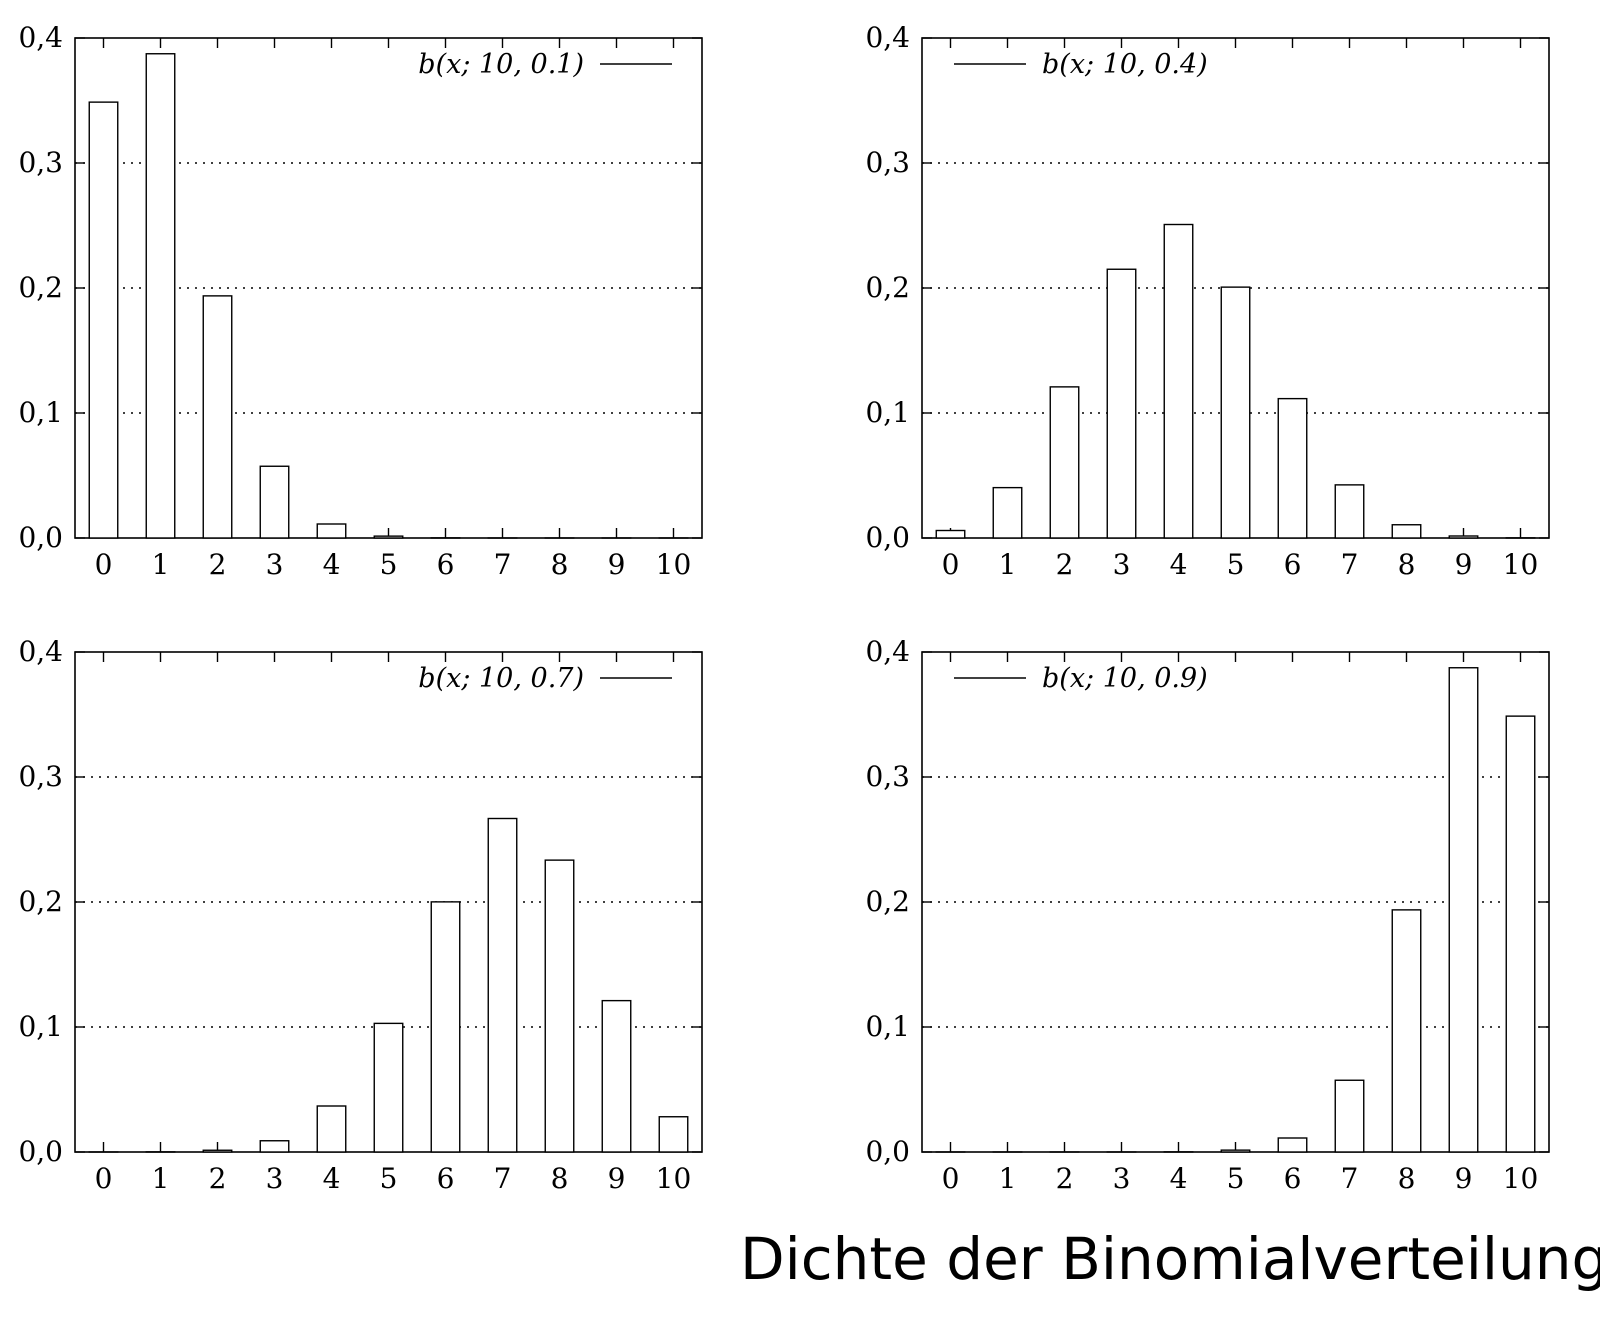 The width and height of the screenshot is (1600, 1330). Describe the element at coordinates (1125, 678) in the screenshot. I see `legend-label: b(x; 10, 0.9)` at that location.